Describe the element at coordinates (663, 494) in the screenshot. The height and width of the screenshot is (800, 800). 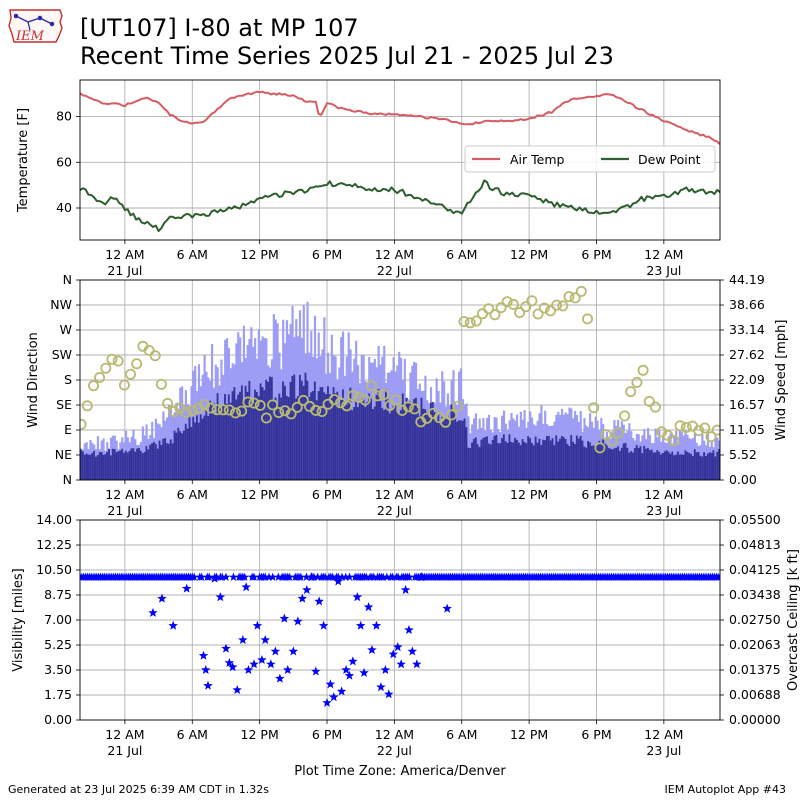
I see `x-tick-label: 12 AM` at that location.